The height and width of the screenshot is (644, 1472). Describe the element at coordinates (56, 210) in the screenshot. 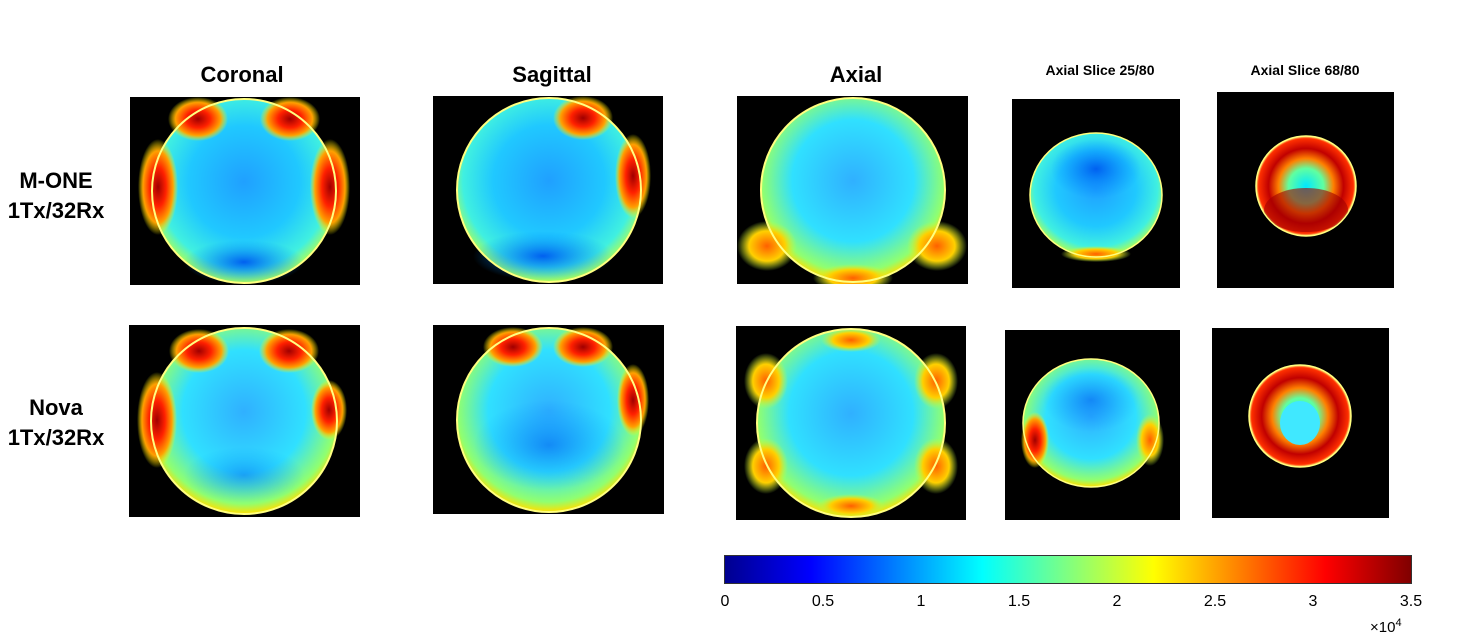

I see `row-label-m-one-line2: 1Tx/32Rx` at that location.